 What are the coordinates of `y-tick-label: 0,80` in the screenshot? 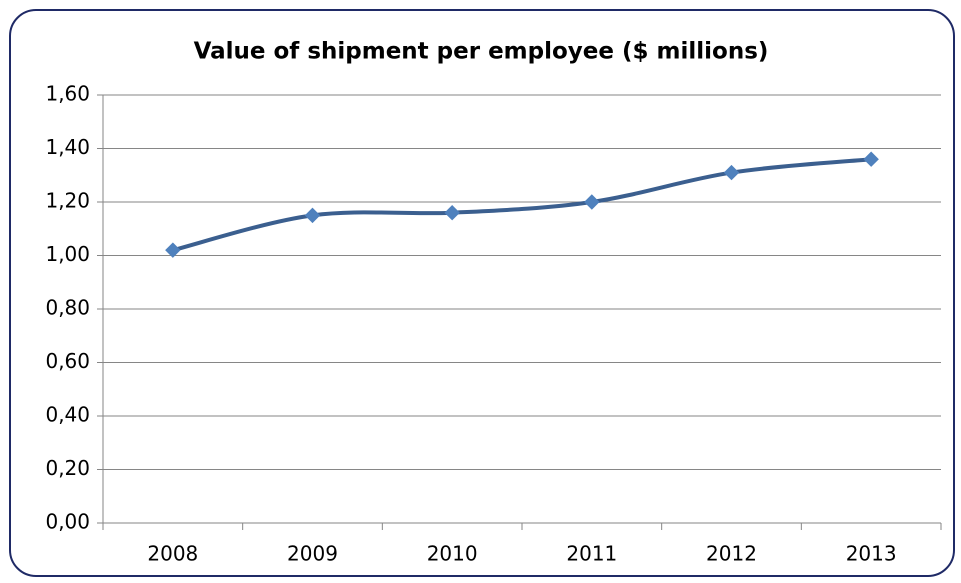 It's located at (67, 308).